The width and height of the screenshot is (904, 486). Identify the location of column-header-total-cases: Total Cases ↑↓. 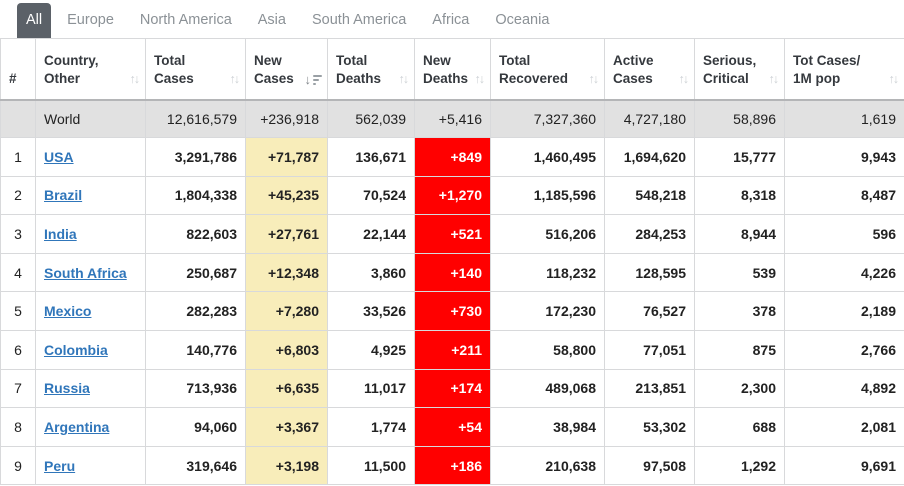
(195, 69).